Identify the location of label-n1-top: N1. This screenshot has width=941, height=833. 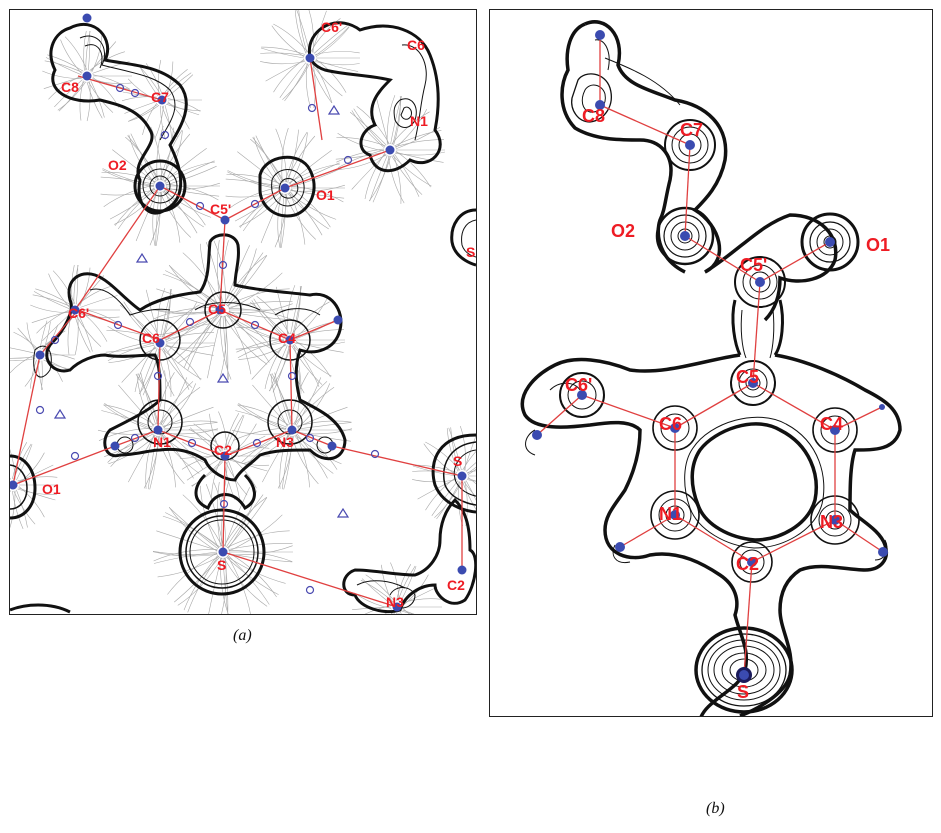
(419, 121).